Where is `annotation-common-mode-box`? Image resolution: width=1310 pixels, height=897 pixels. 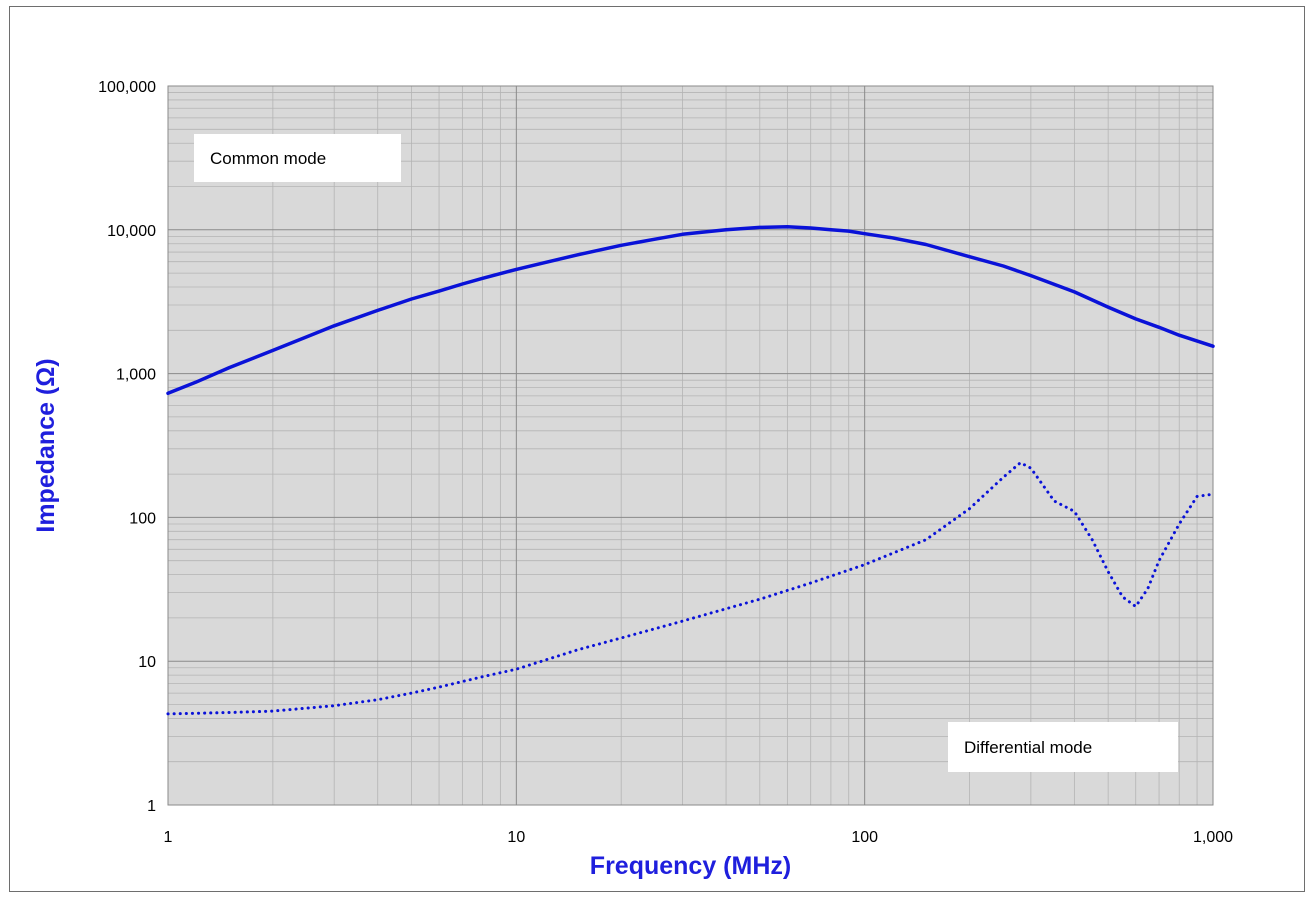 annotation-common-mode-box is located at coordinates (297, 158).